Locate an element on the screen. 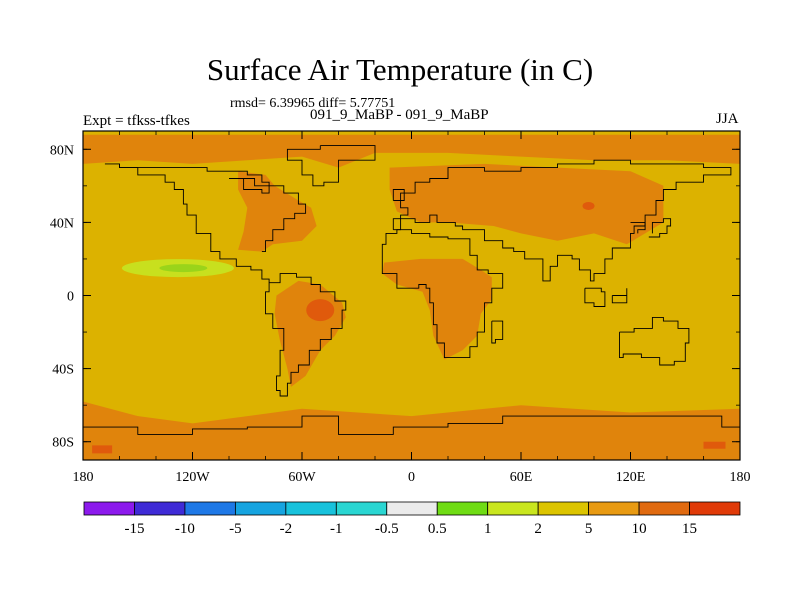 The image size is (800, 600). colorbar-label-5: -0.5 is located at coordinates (387, 529).